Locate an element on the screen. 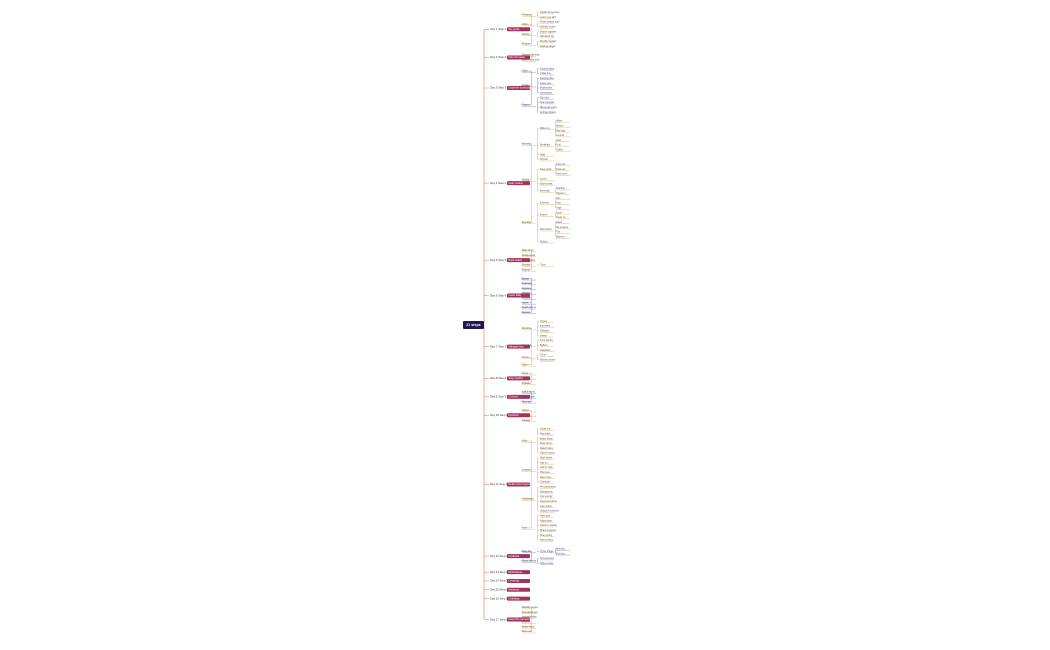  node-label: Stay curious is located at coordinates (547, 540).